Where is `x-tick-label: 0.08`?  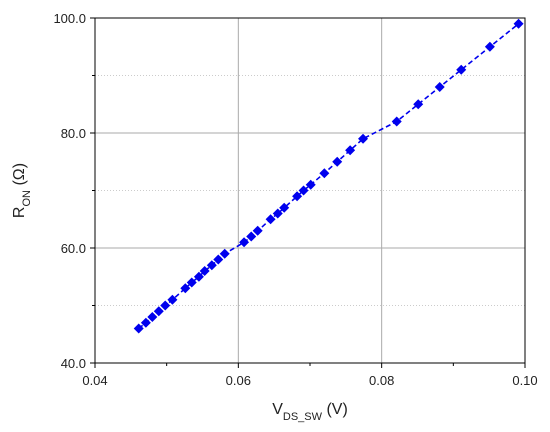
x-tick-label: 0.08 is located at coordinates (381, 380).